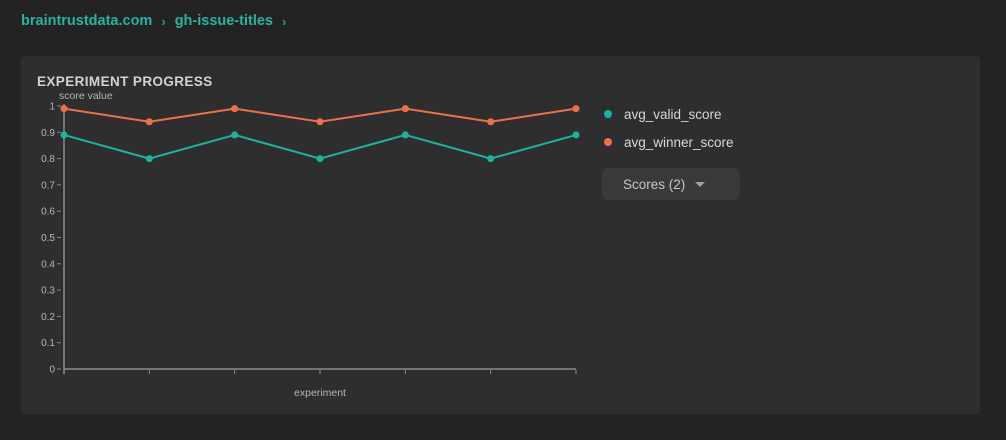 The width and height of the screenshot is (1006, 440). I want to click on legend-label: avg_valid_score, so click(673, 114).